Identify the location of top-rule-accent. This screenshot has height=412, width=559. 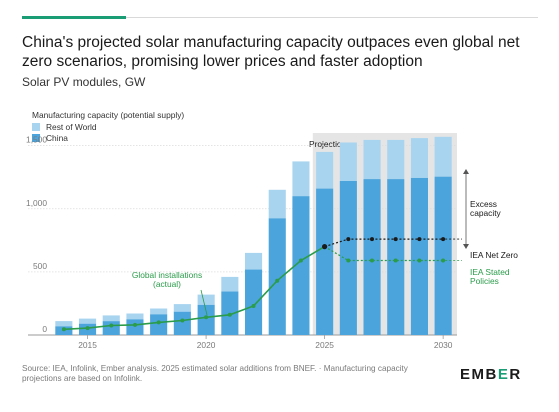
(74, 17).